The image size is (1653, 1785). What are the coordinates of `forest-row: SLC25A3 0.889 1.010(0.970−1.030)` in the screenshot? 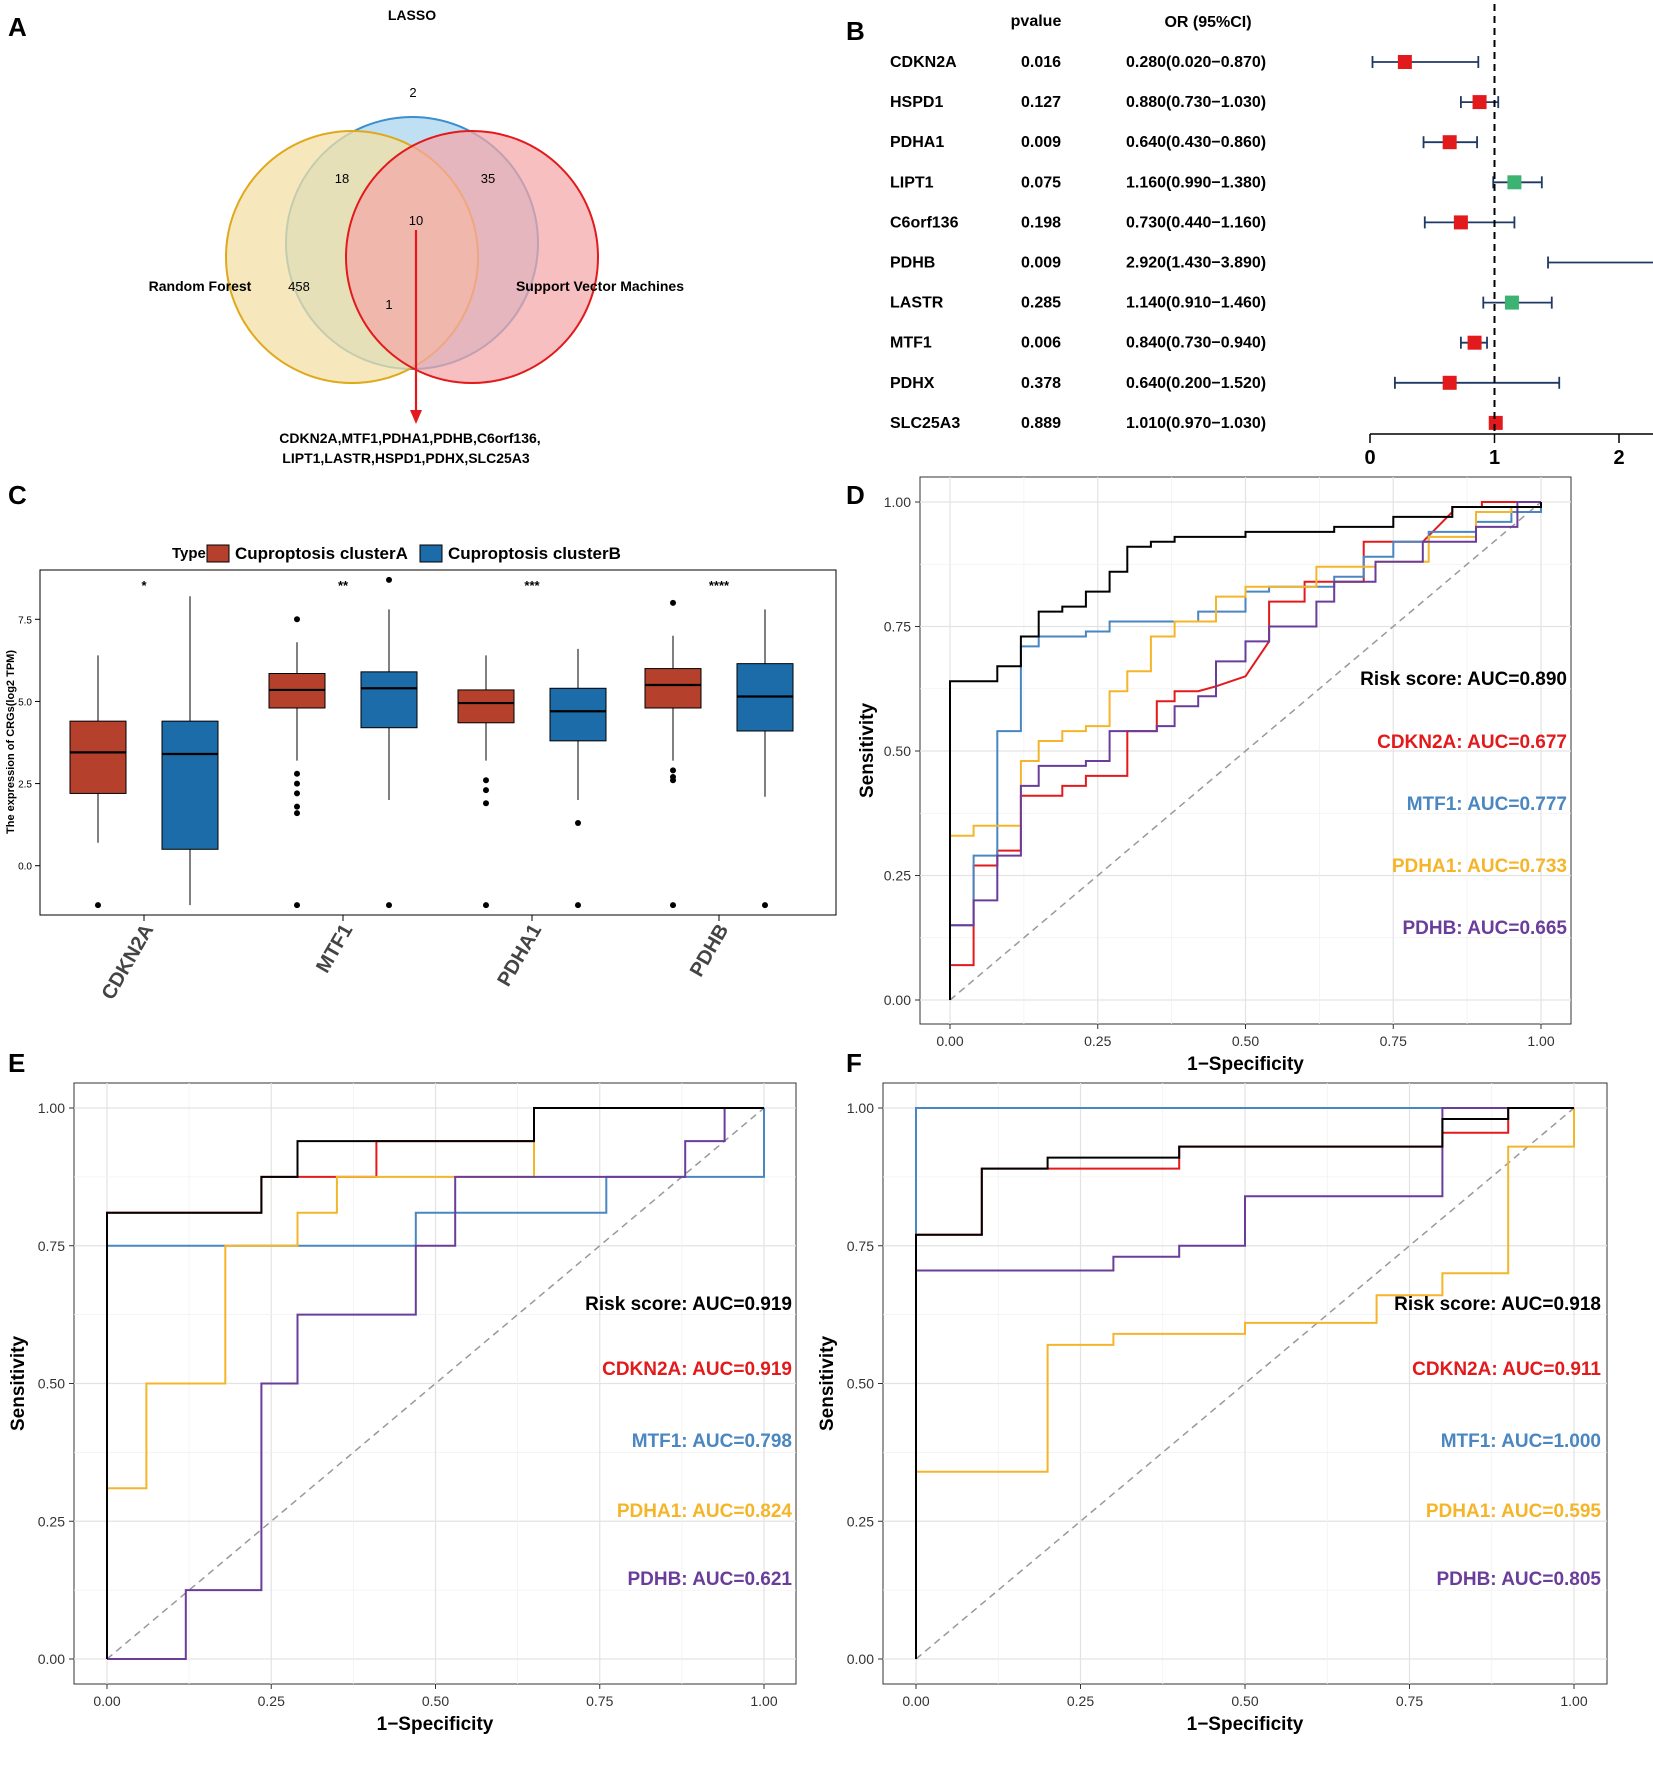 It's located at (1196, 423).